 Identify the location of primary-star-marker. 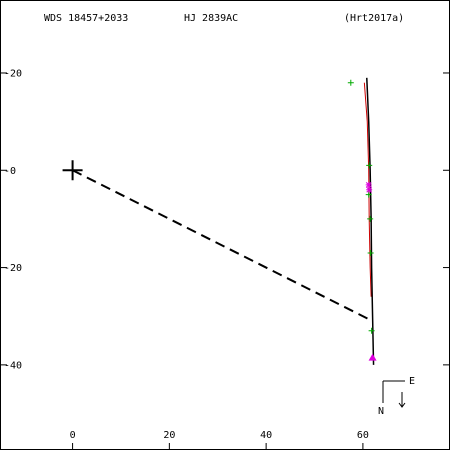
(72, 170).